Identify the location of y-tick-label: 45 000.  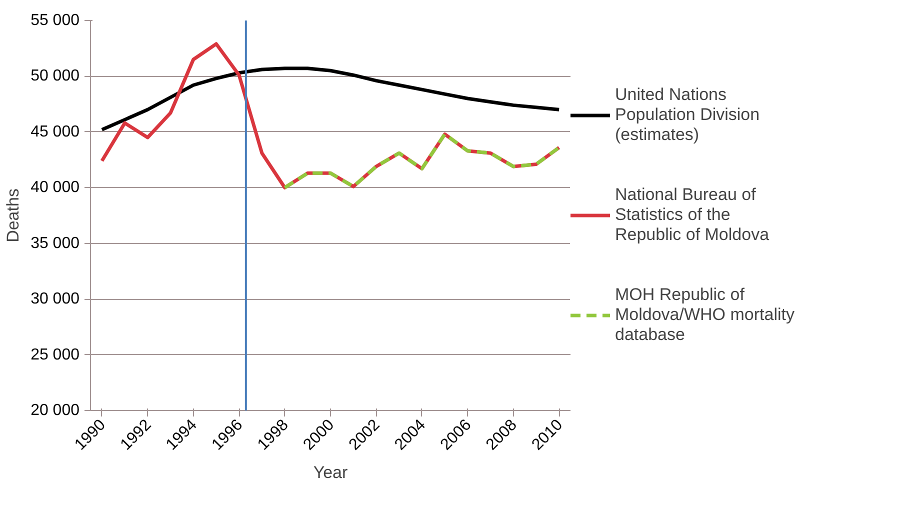
(55, 131).